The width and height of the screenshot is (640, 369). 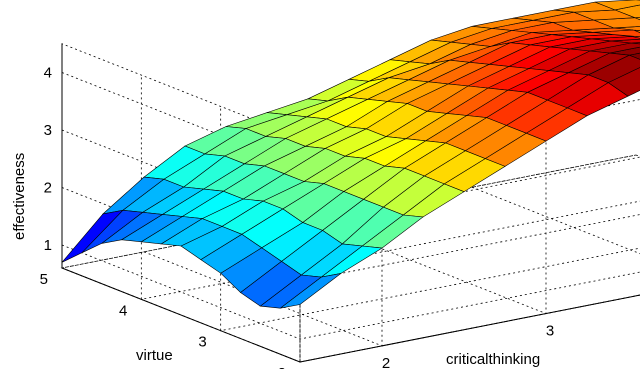 I want to click on y-tick-label: 2, so click(x=282, y=367).